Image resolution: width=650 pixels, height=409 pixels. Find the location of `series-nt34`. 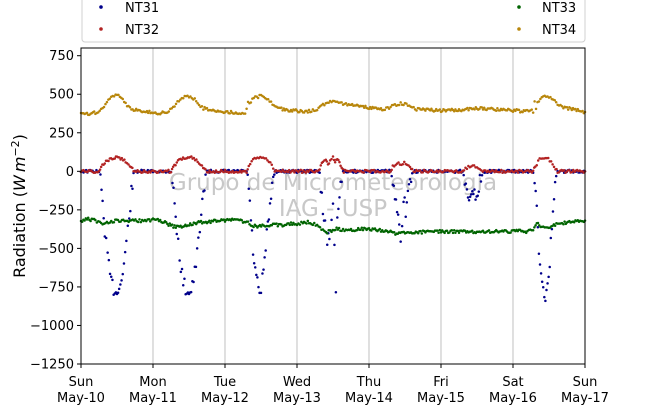

series-nt34 is located at coordinates (333, 105).